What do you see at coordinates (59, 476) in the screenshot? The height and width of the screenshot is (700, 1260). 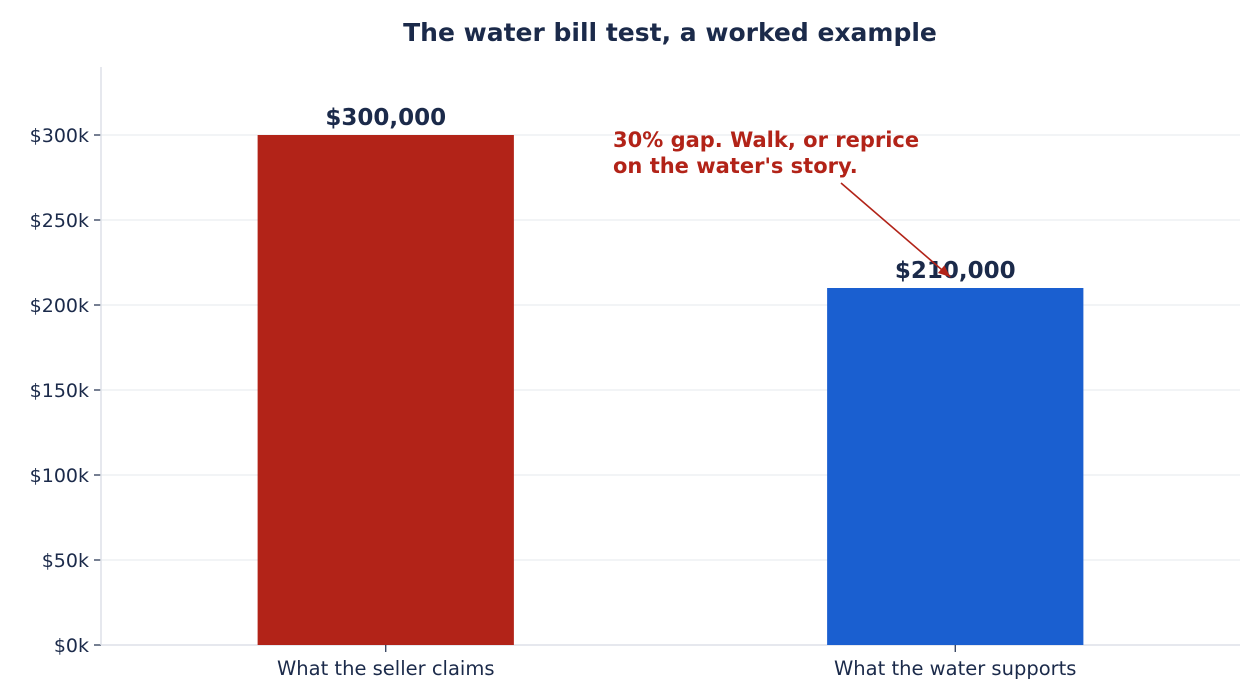 I see `y-tick-label: $100k` at bounding box center [59, 476].